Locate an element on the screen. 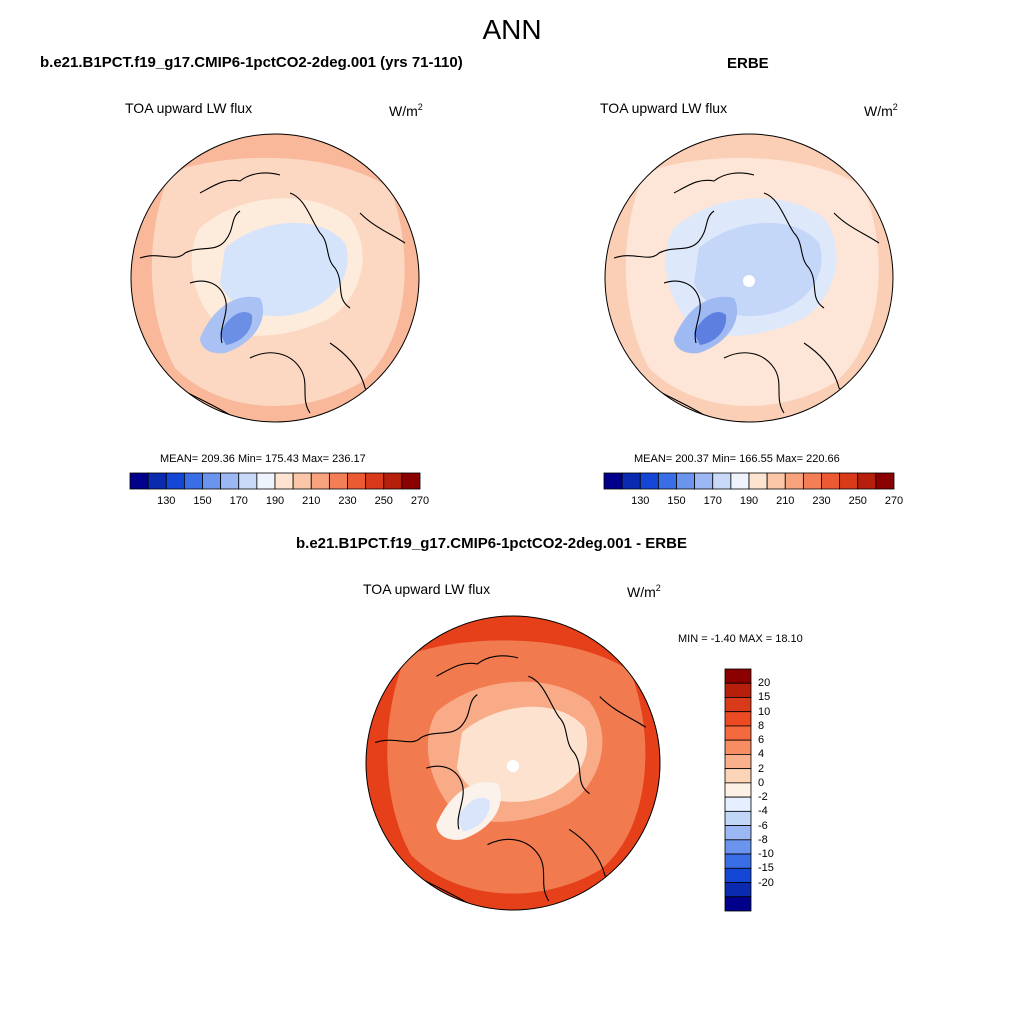 Image resolution: width=1024 pixels, height=1024 pixels. colorbar-tick-label: -20 is located at coordinates (766, 882).